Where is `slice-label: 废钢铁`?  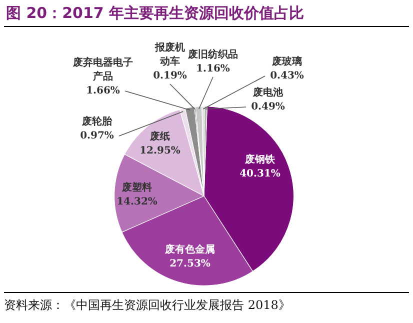 slice-label: 废钢铁 is located at coordinates (260, 160).